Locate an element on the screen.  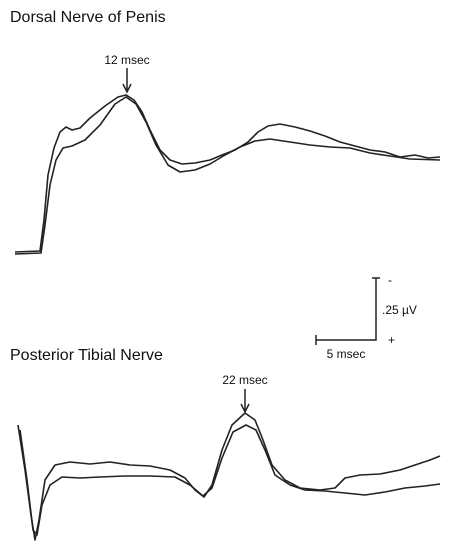
scale-label: - is located at coordinates (390, 280).